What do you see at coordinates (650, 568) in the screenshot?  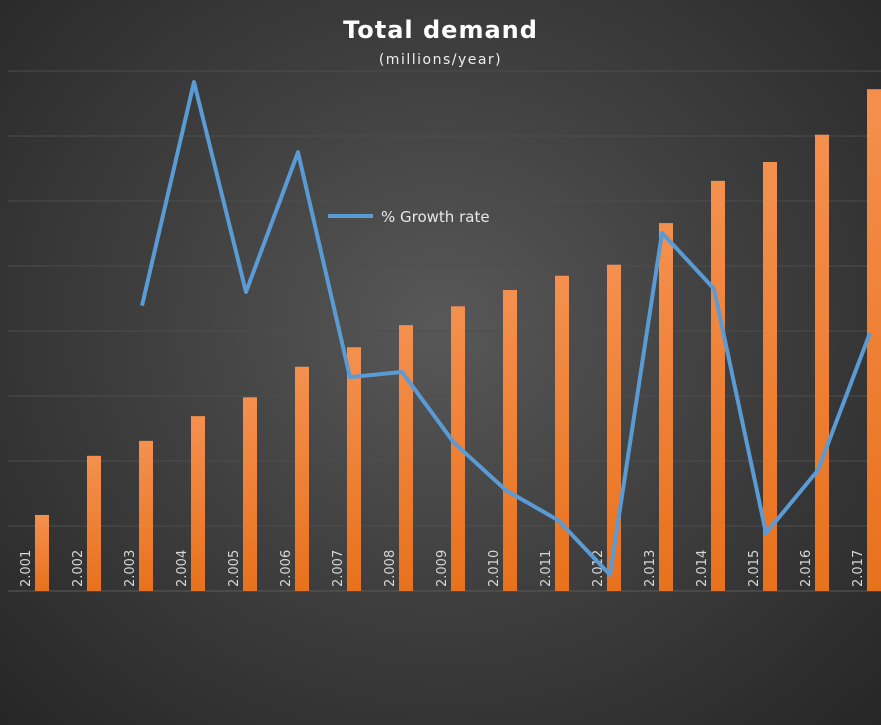 I see `x-tick-label: 2.013` at bounding box center [650, 568].